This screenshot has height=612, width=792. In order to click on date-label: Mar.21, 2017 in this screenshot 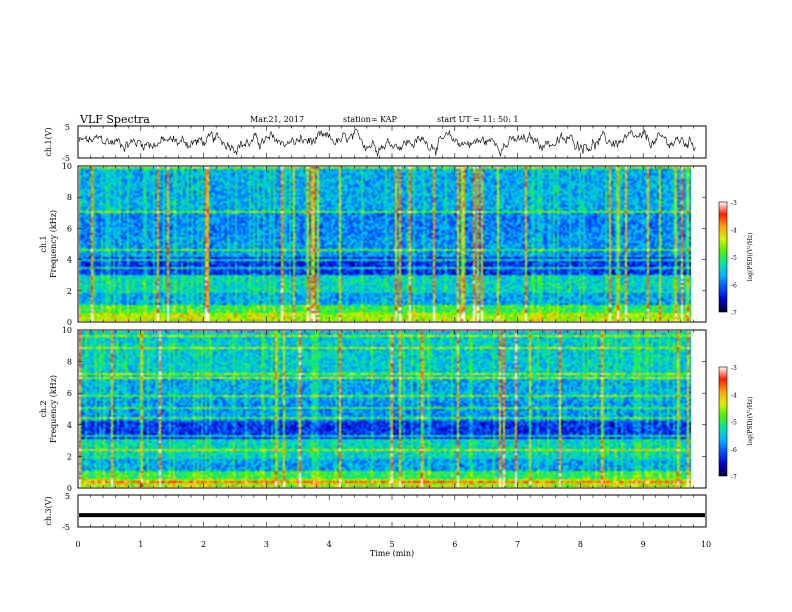, I will do `click(277, 119)`.